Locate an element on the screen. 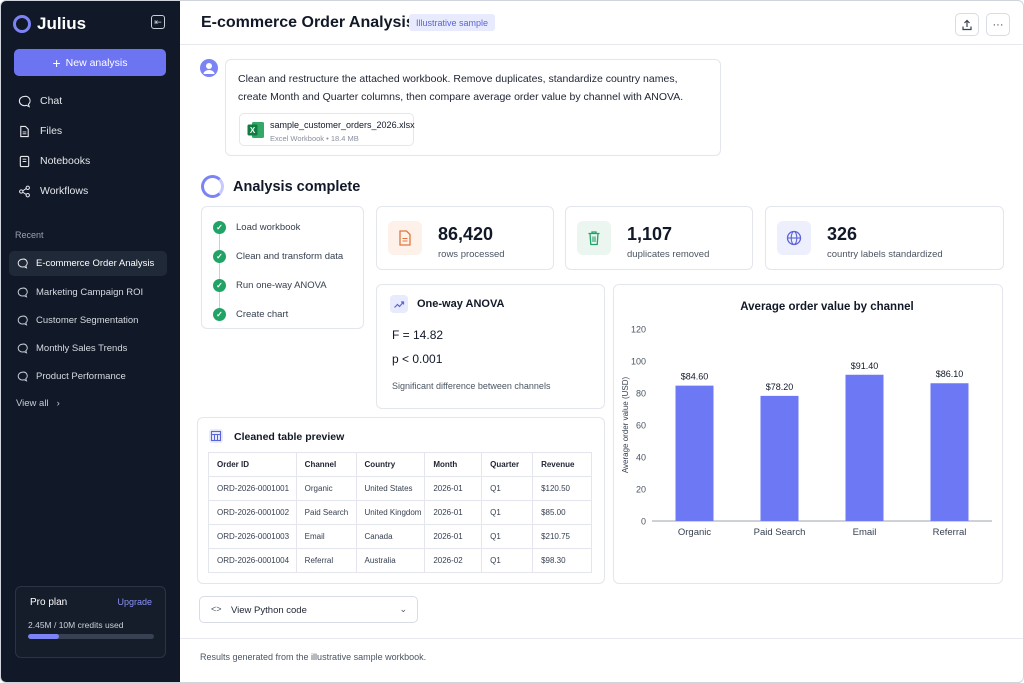 The width and height of the screenshot is (1024, 683). share-button is located at coordinates (967, 24).